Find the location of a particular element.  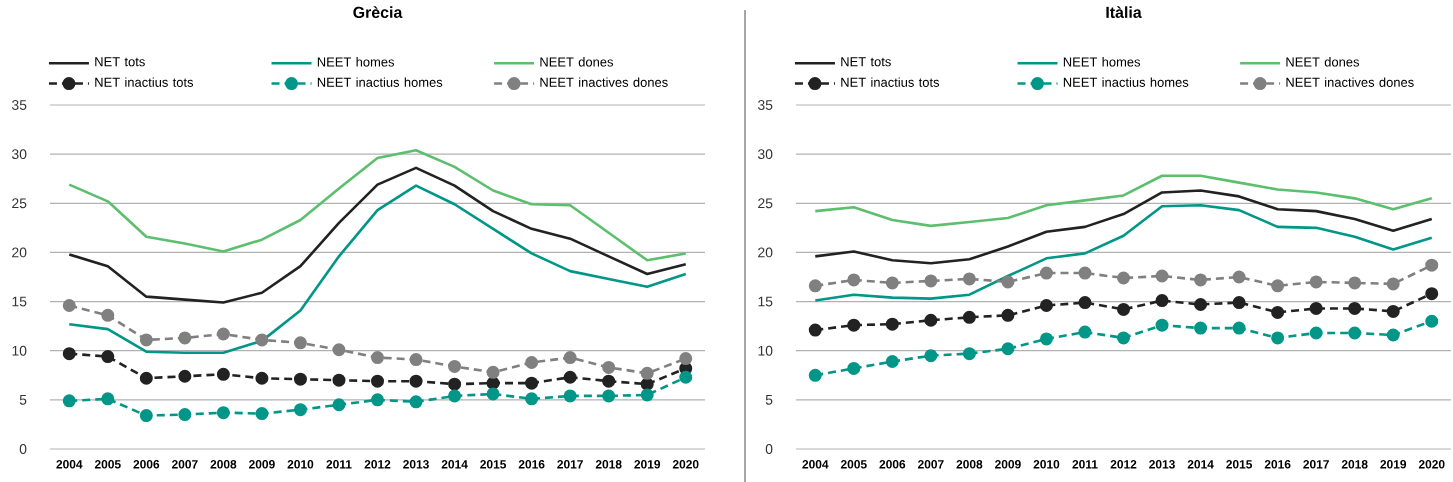

x-tick-label: 2018 is located at coordinates (1354, 464).